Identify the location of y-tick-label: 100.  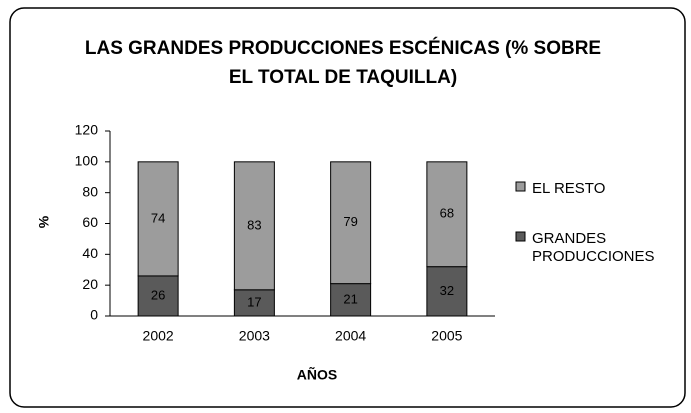
(87, 161).